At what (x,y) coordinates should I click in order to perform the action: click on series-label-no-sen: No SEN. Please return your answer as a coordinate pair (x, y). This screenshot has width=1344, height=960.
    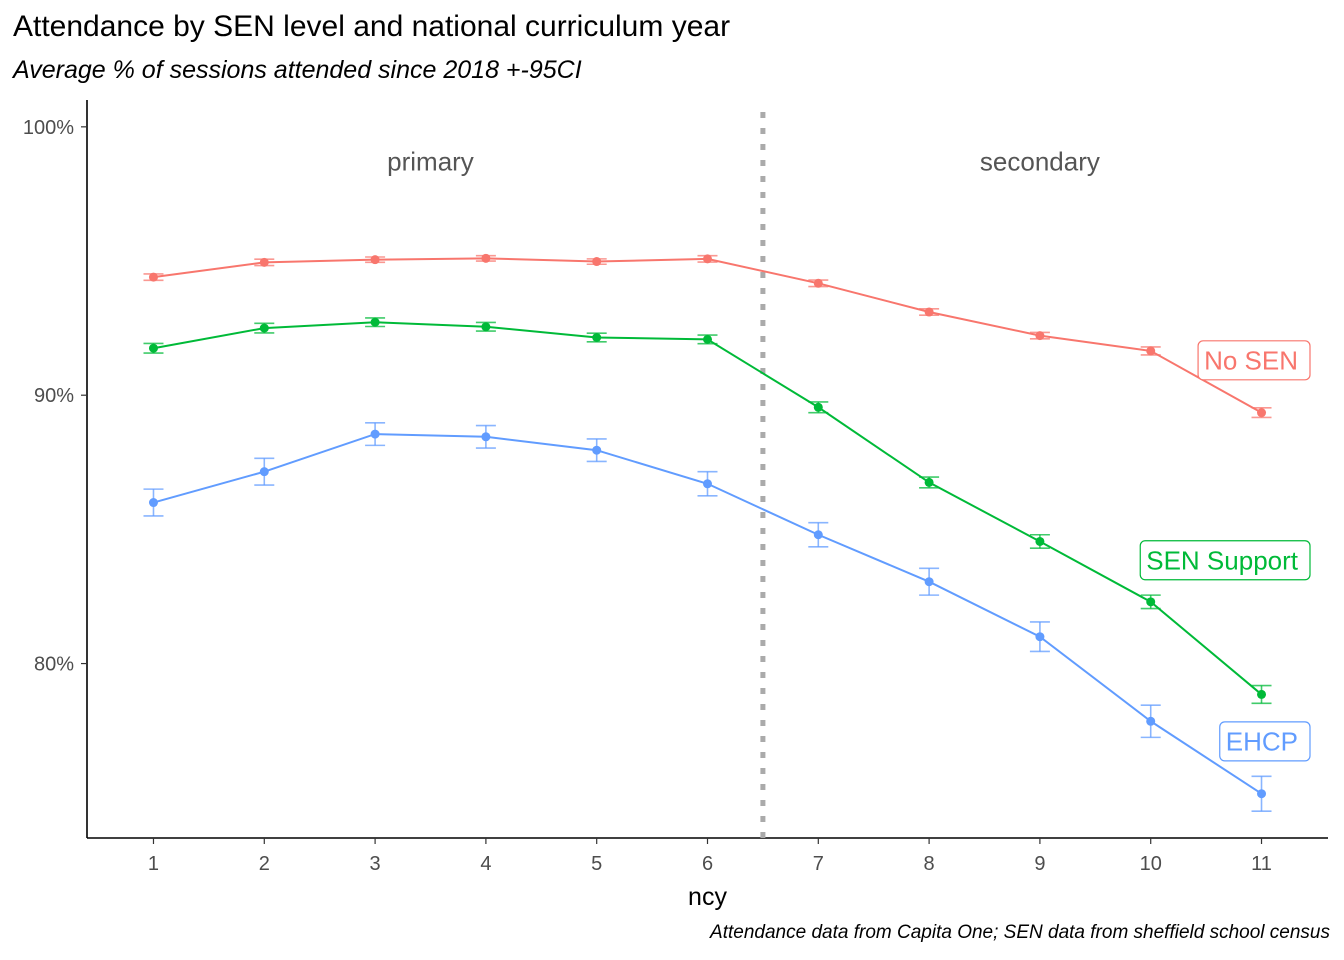
    Looking at the image, I should click on (1254, 360).